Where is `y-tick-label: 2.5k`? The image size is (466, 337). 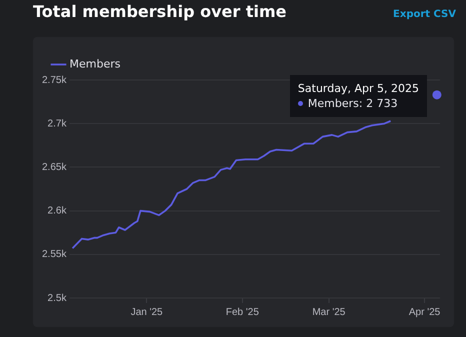
y-tick-label: 2.5k is located at coordinates (58, 298).